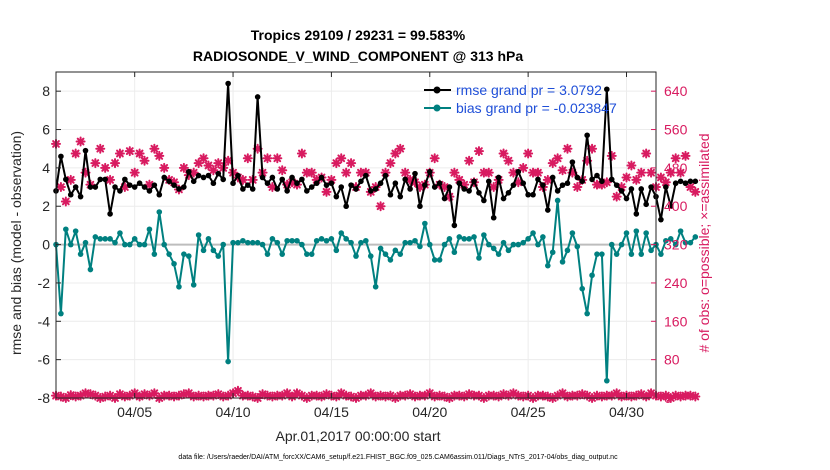  Describe the element at coordinates (529, 90) in the screenshot. I see `legend-rmse-label: rmse grand pr = 3.0792` at that location.